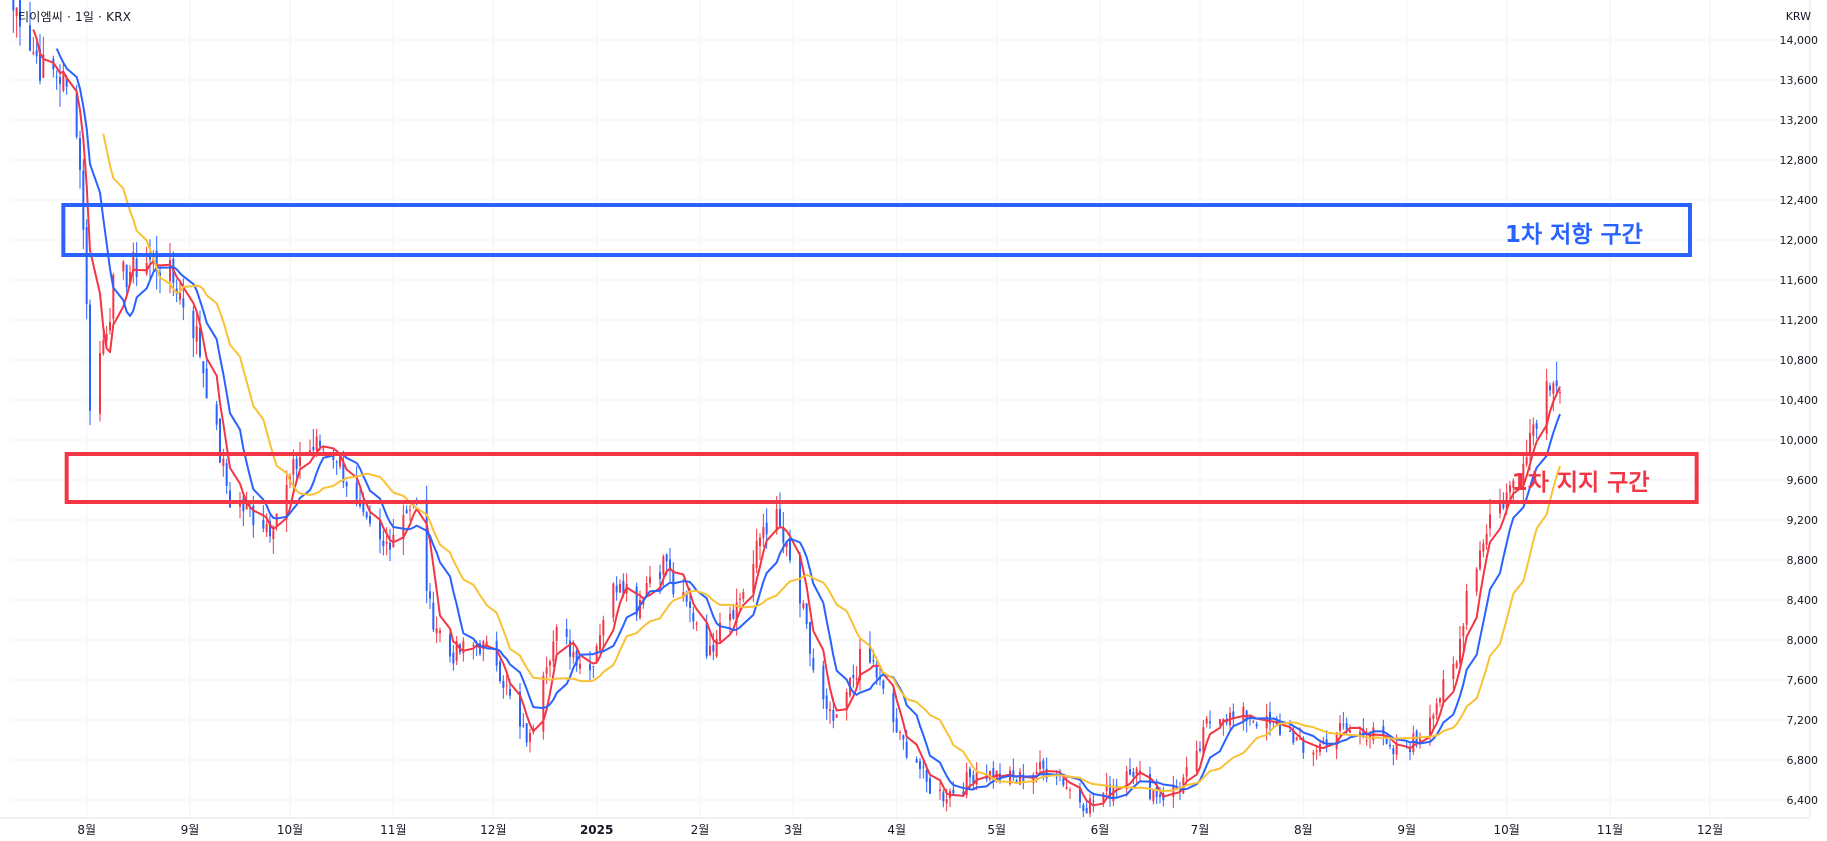  What do you see at coordinates (1803, 800) in the screenshot?
I see `y-tick-label: 6,400` at bounding box center [1803, 800].